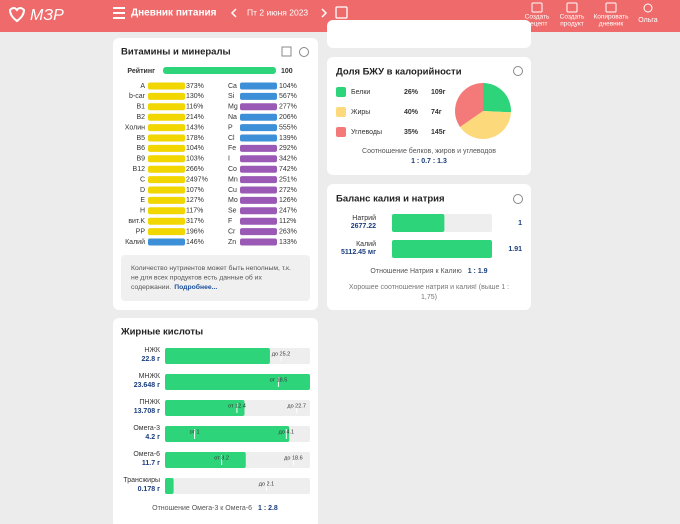 The width and height of the screenshot is (680, 524). What do you see at coordinates (140, 159) in the screenshot?
I see `nutrient-name: B9` at bounding box center [140, 159].